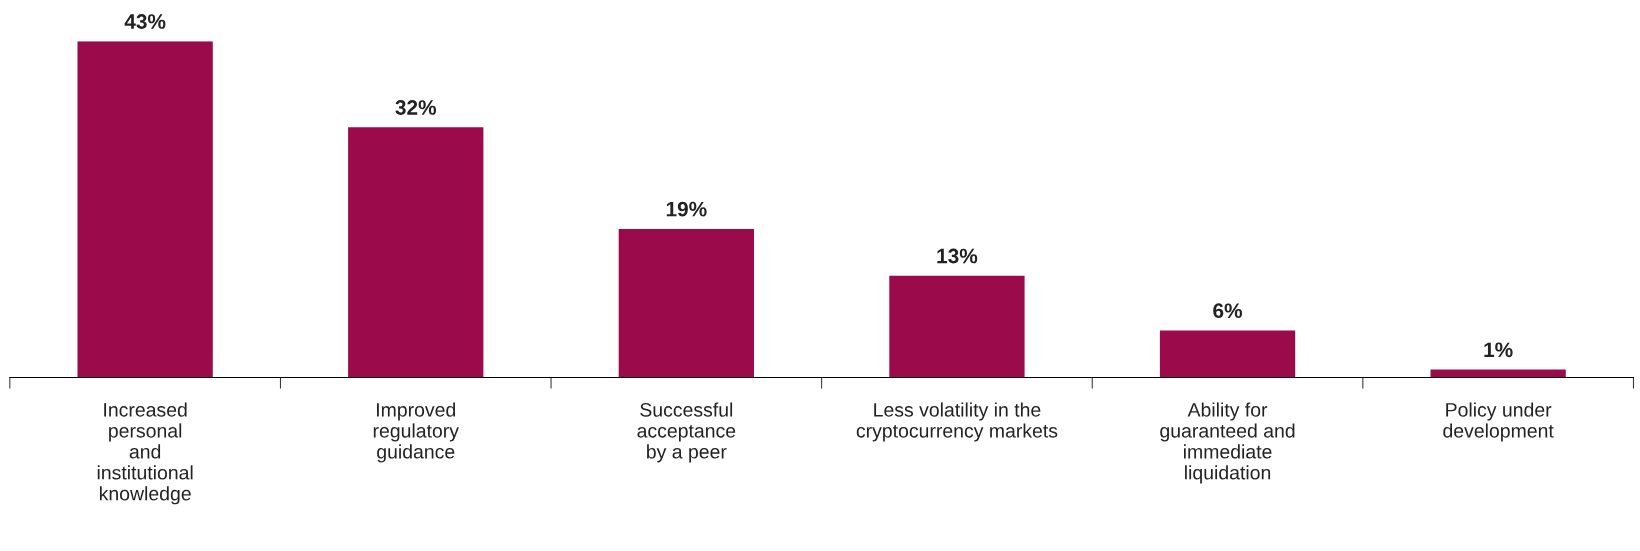 This screenshot has height=551, width=1640. What do you see at coordinates (686, 432) in the screenshot?
I see `x-tick-label: Successful acceptance by a peer` at bounding box center [686, 432].